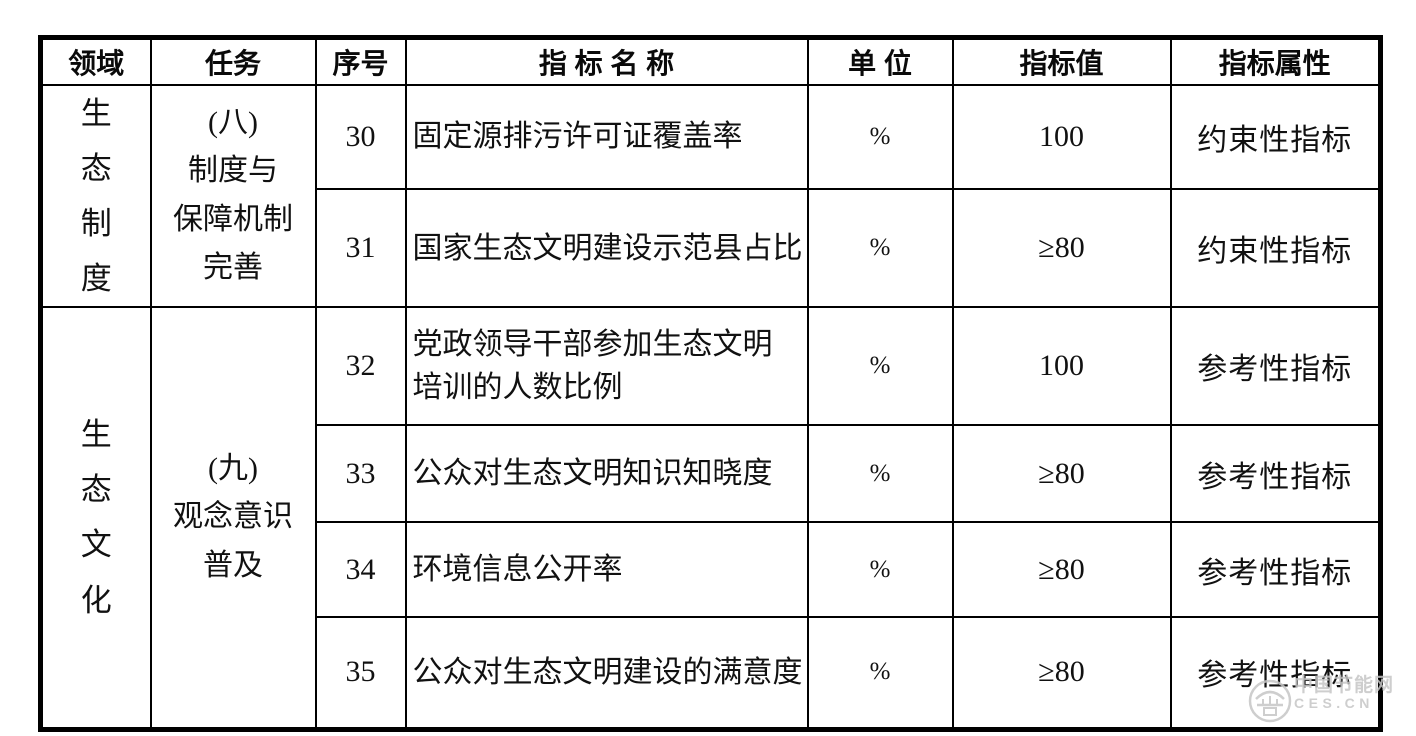 The width and height of the screenshot is (1416, 736). Describe the element at coordinates (360, 137) in the screenshot. I see `serial-number-cell: 30` at that location.